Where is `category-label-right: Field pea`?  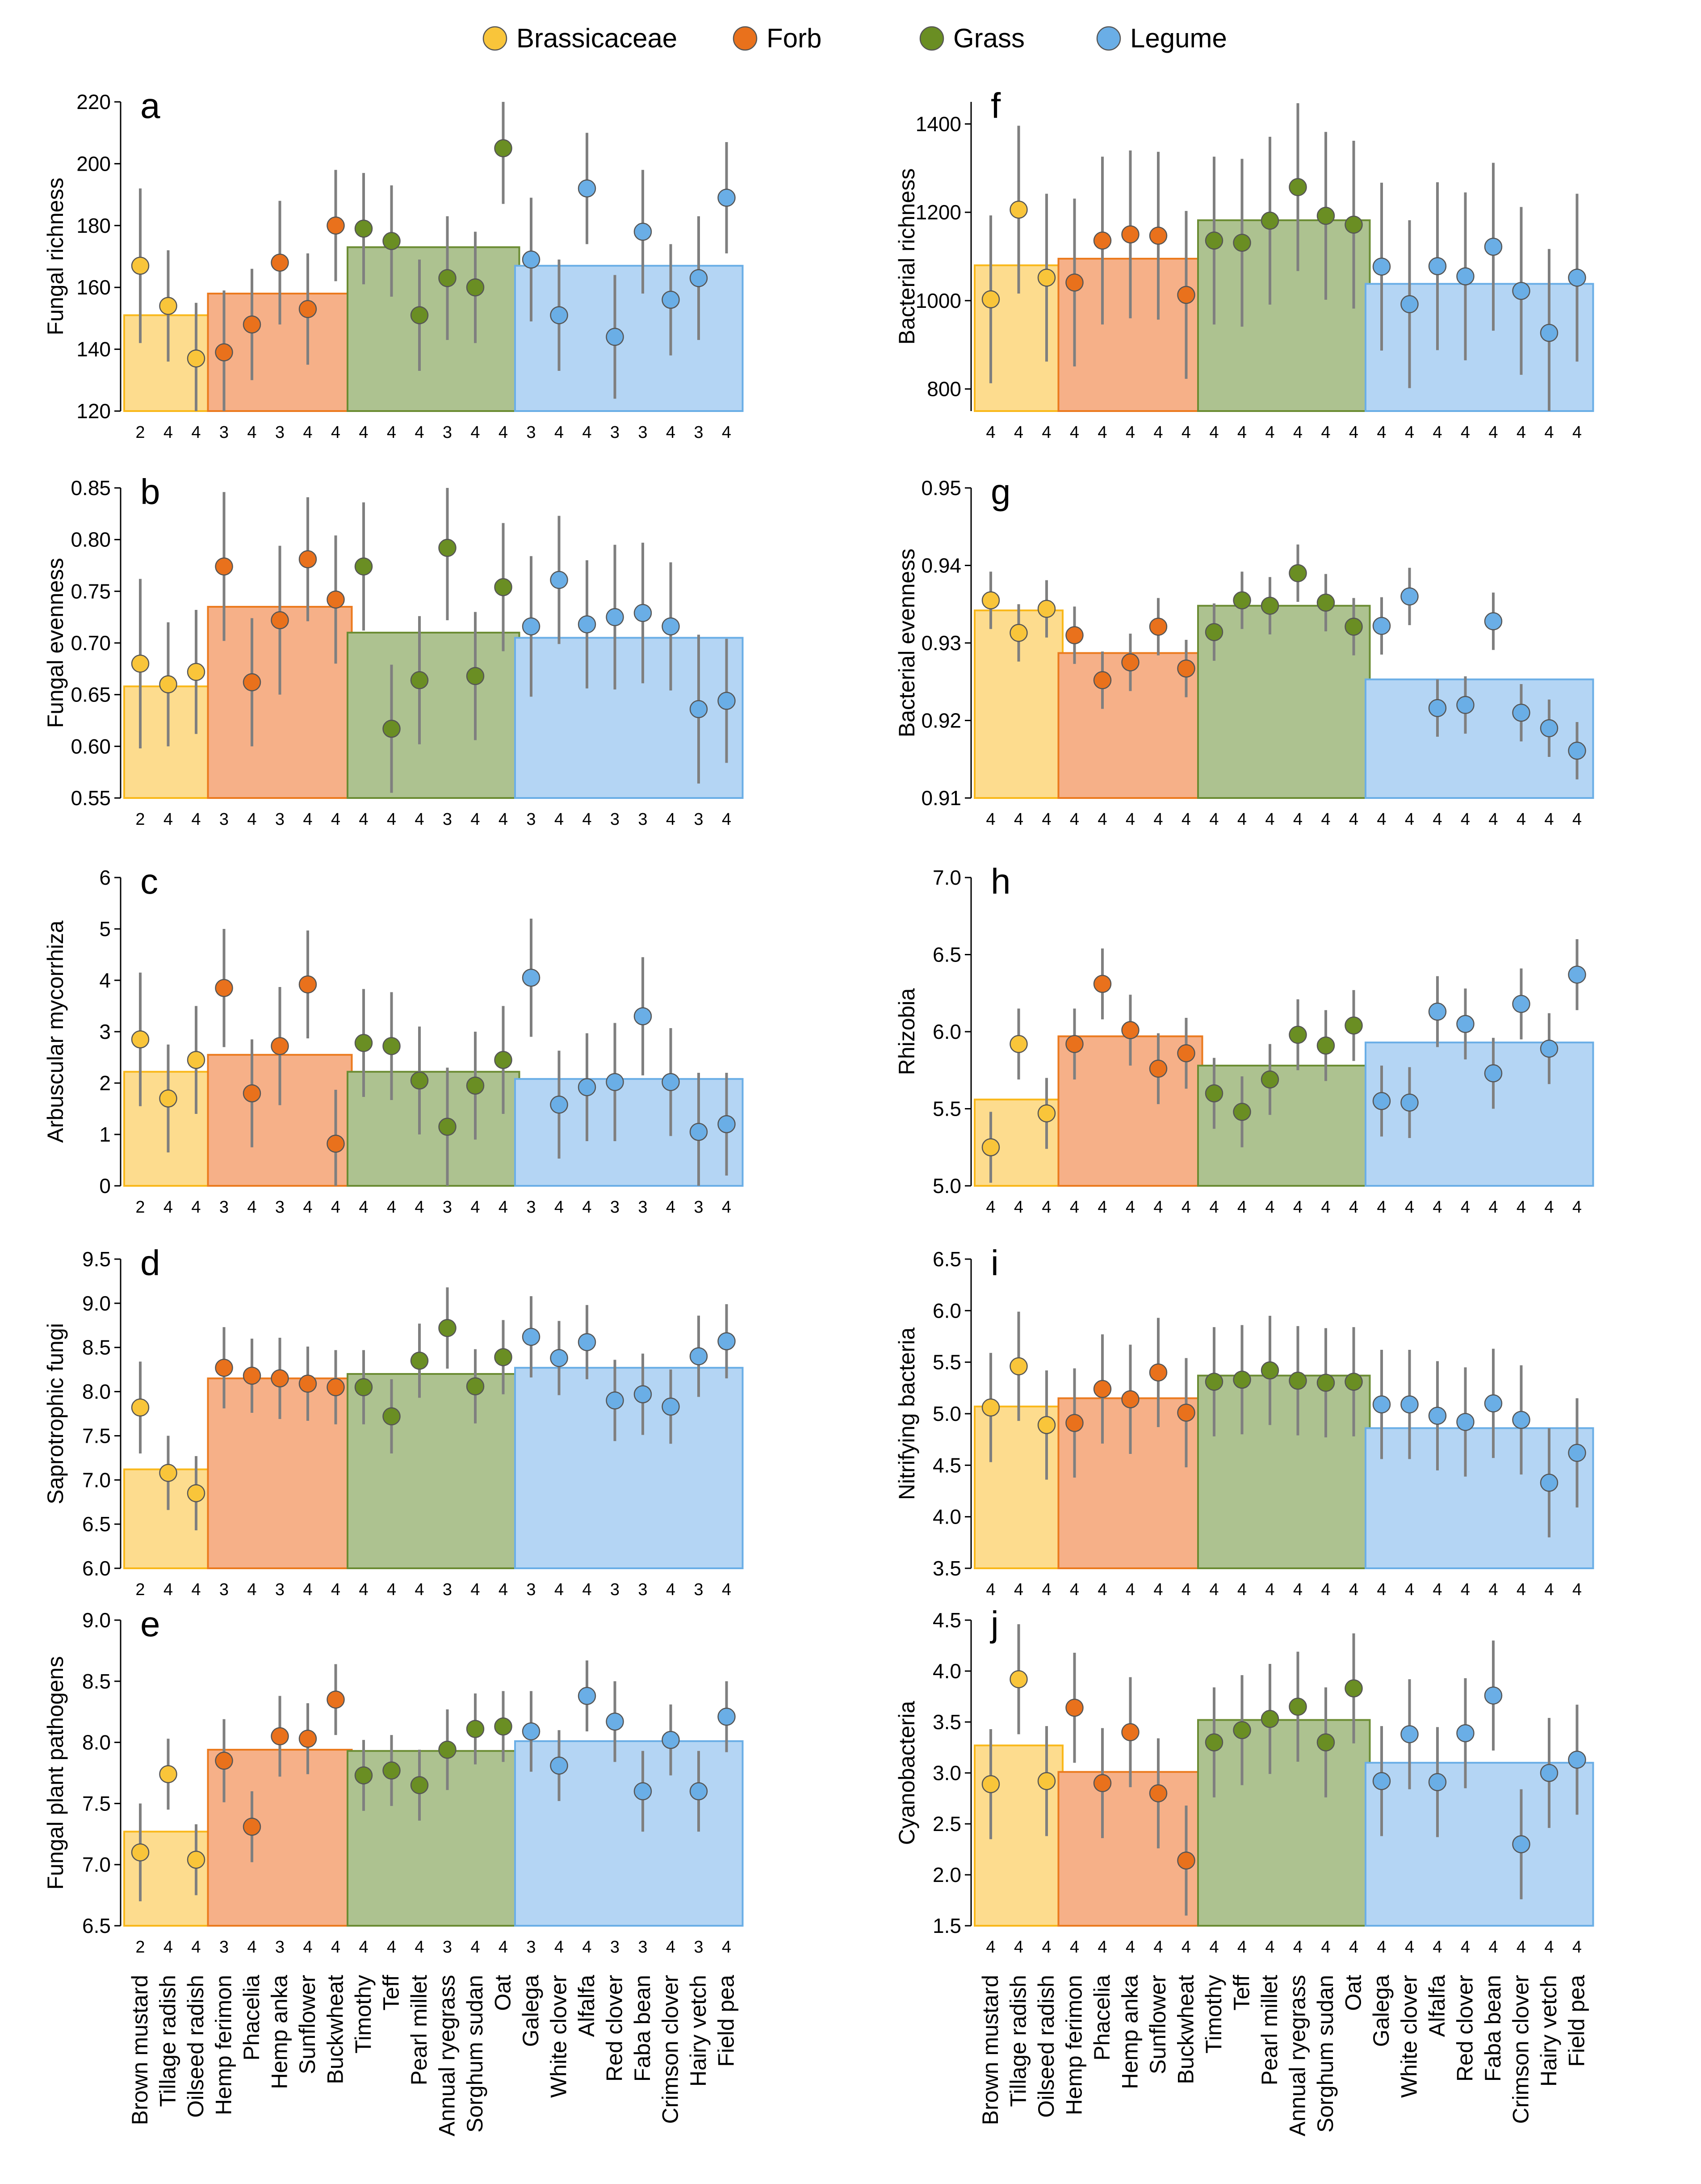 category-label-right: Field pea is located at coordinates (1577, 2021).